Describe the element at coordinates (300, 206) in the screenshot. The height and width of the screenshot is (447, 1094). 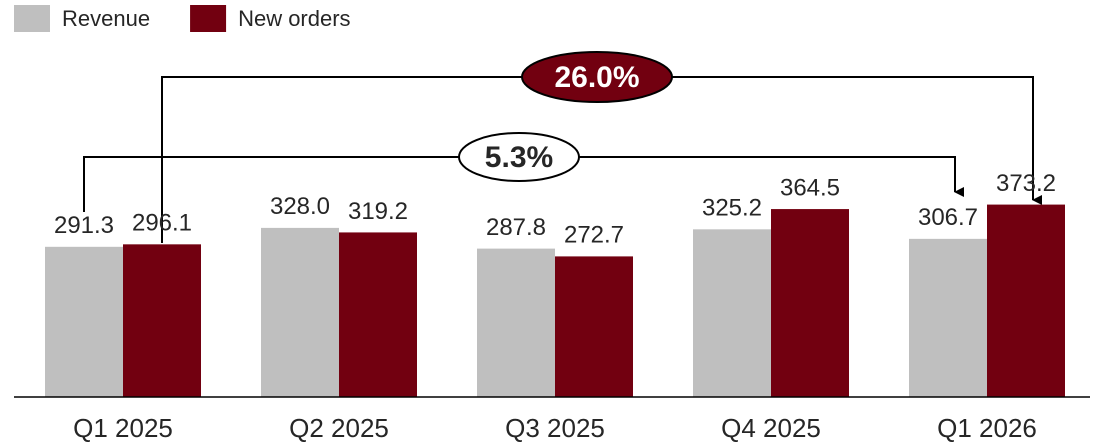
I see `data-label: 328.0` at that location.